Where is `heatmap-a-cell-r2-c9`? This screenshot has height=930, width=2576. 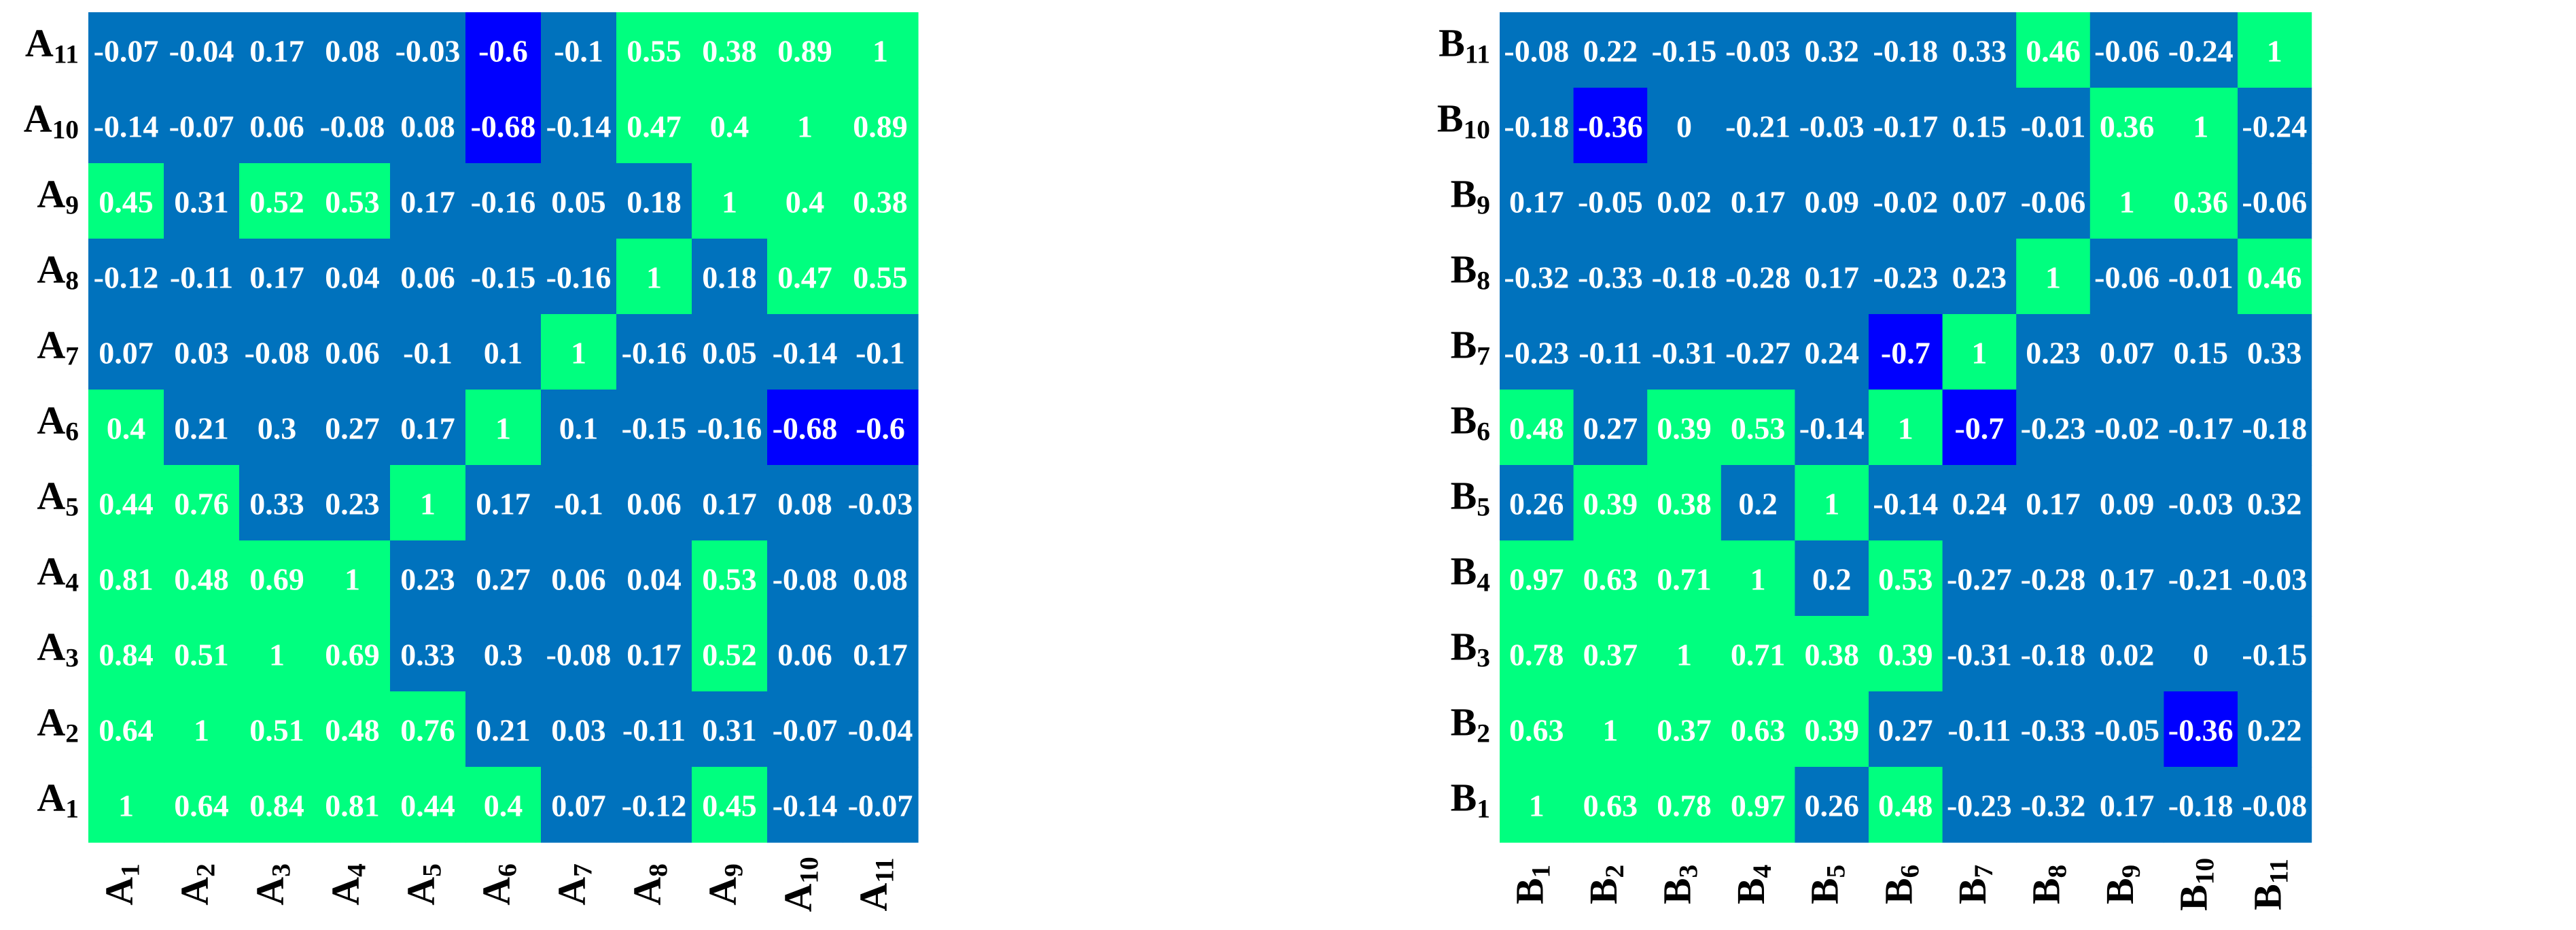 heatmap-a-cell-r2-c9 is located at coordinates (805, 201).